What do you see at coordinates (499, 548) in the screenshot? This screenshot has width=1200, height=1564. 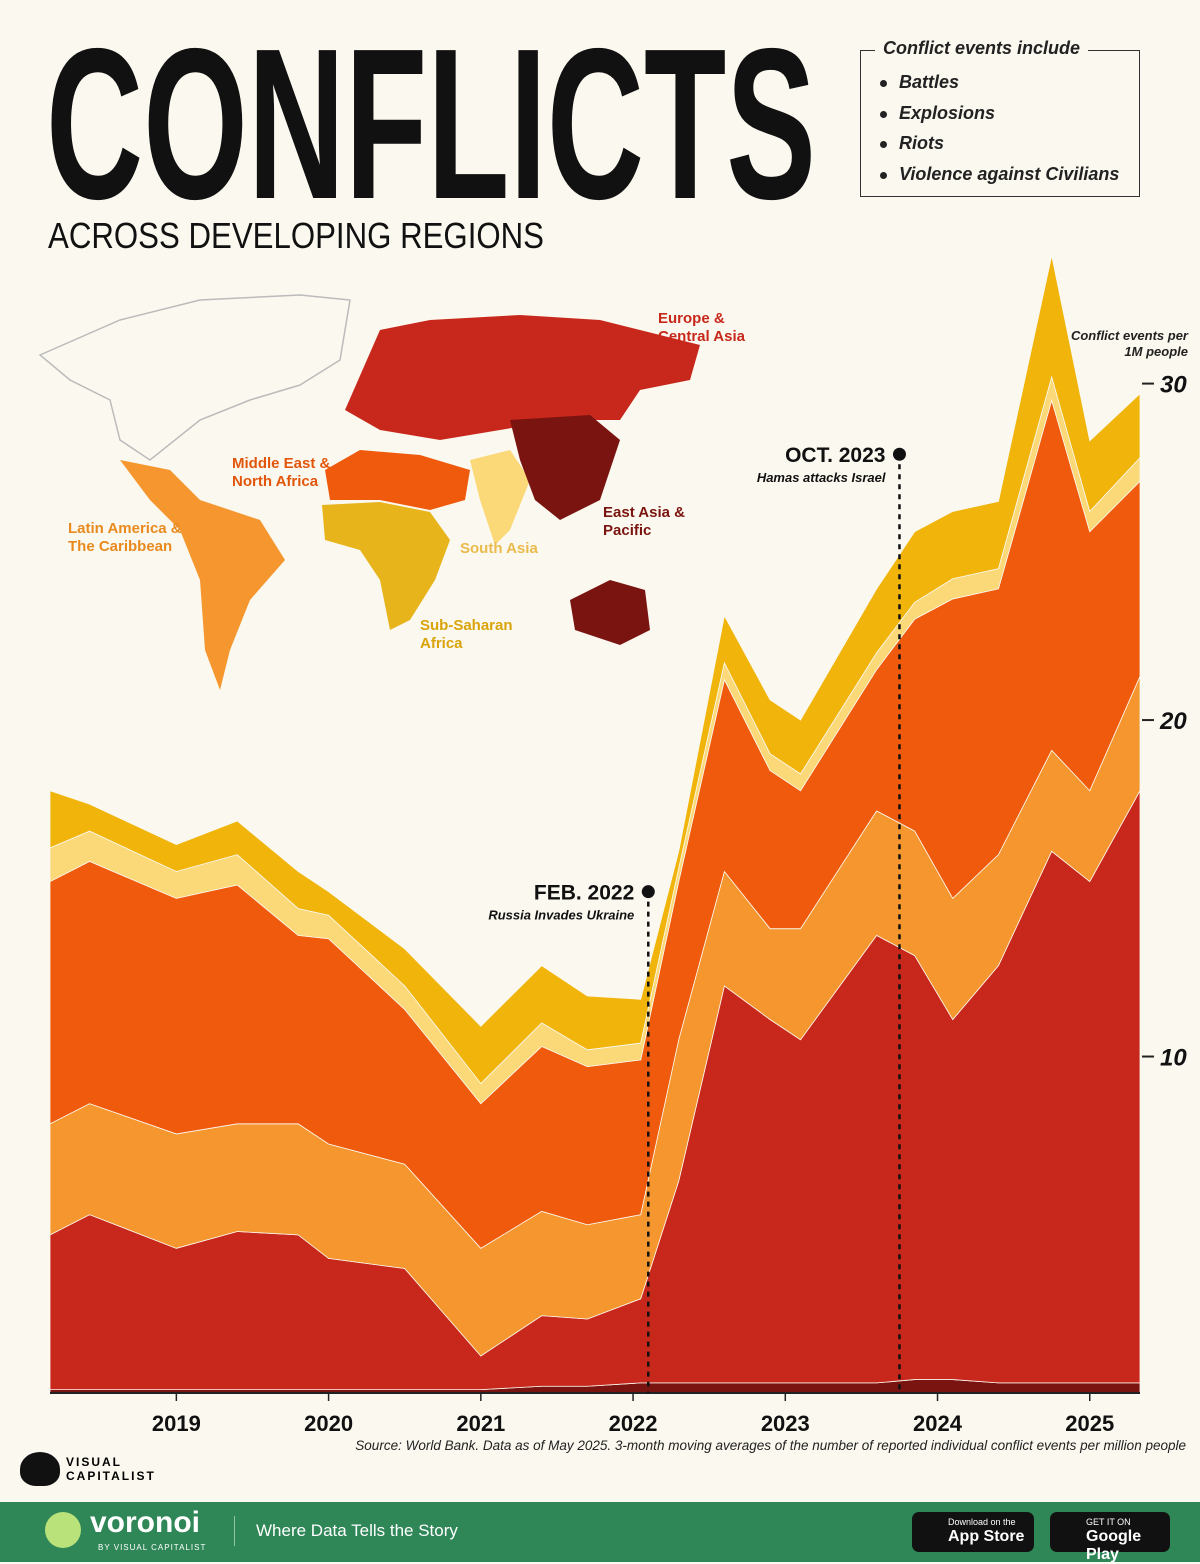 I see `legend-region-label: South Asia` at bounding box center [499, 548].